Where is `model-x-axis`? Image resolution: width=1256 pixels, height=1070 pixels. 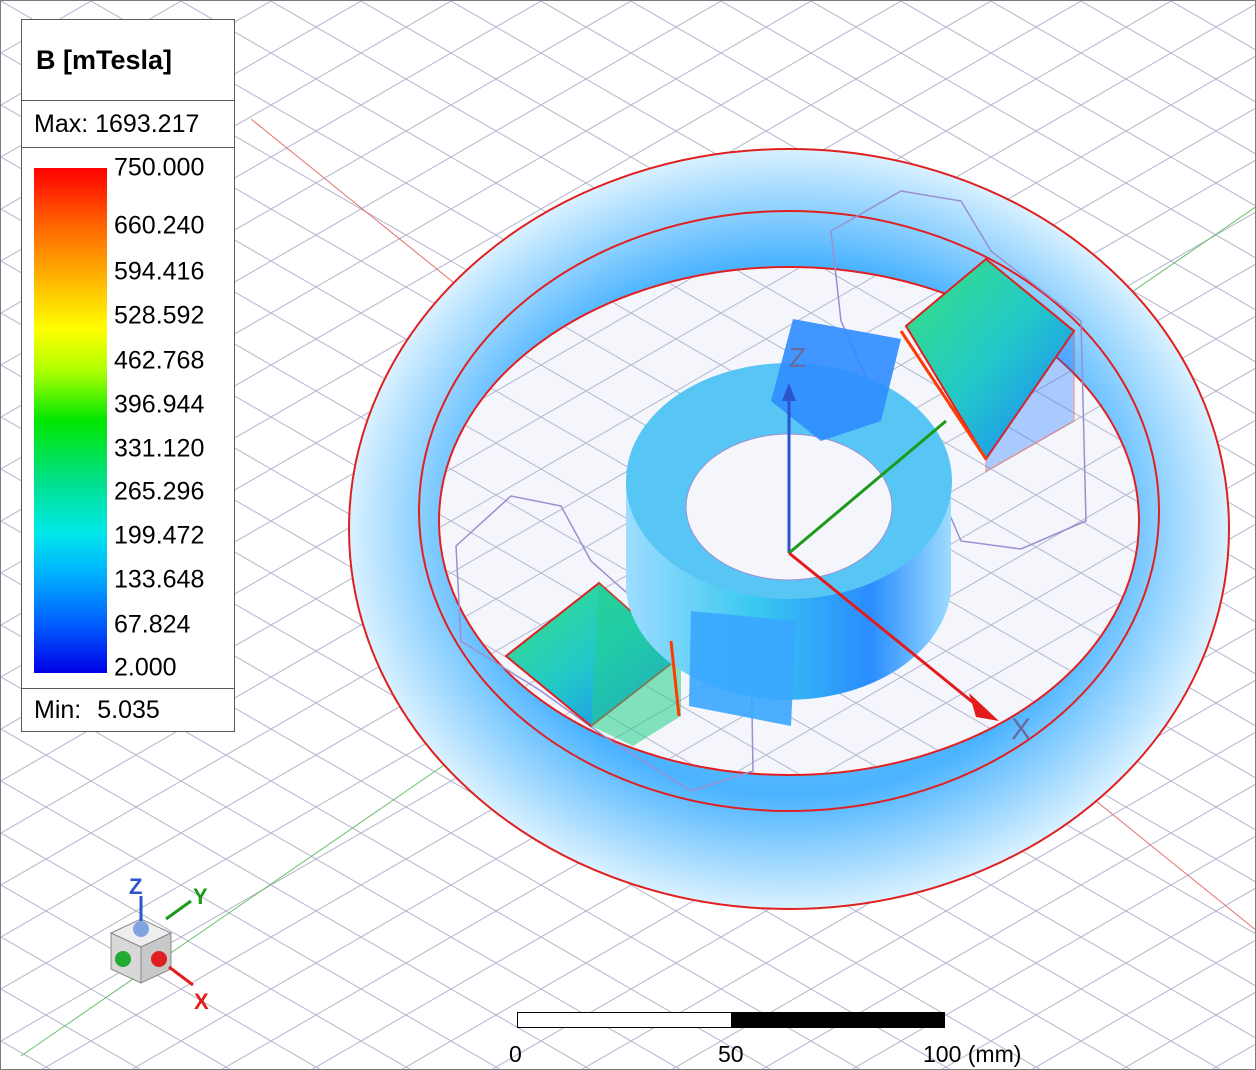 model-x-axis is located at coordinates (887, 633).